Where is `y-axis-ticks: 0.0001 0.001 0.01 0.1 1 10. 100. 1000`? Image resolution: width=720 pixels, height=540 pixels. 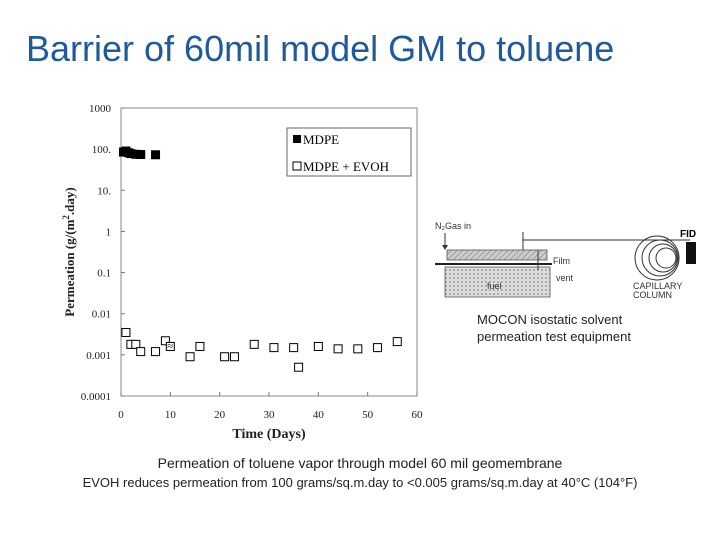
y-axis-ticks: 0.0001 0.001 0.01 0.1 1 10. 100. 1000 is located at coordinates (103, 253).